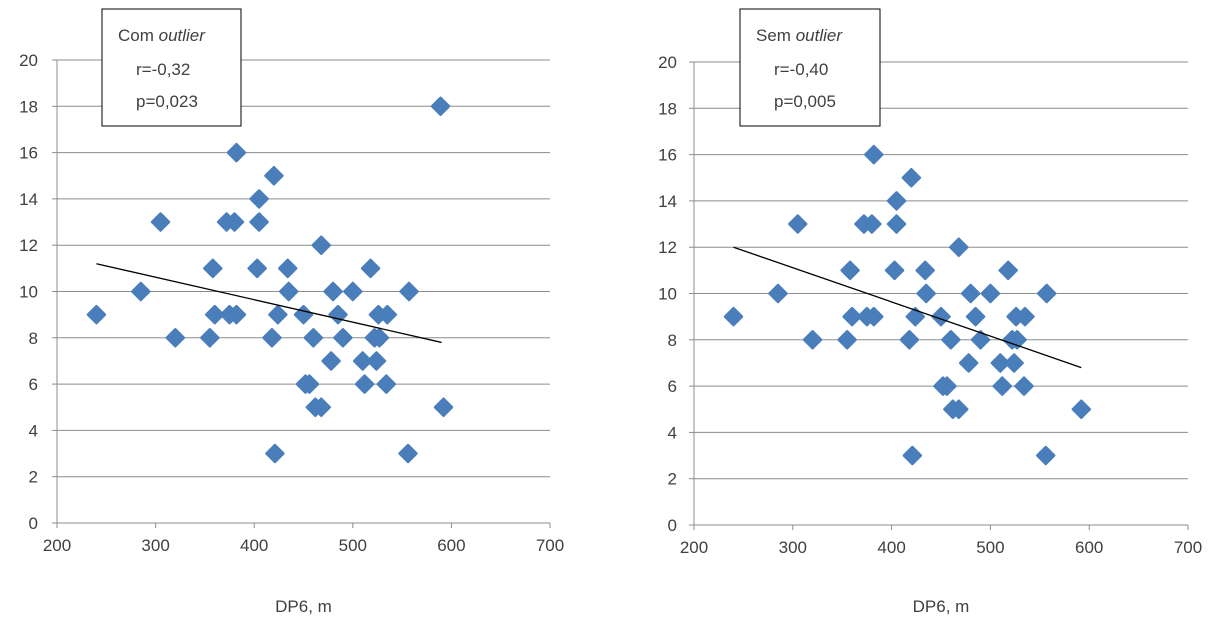 The width and height of the screenshot is (1213, 618). I want to click on annotation-title-prefix: Sem, so click(776, 35).